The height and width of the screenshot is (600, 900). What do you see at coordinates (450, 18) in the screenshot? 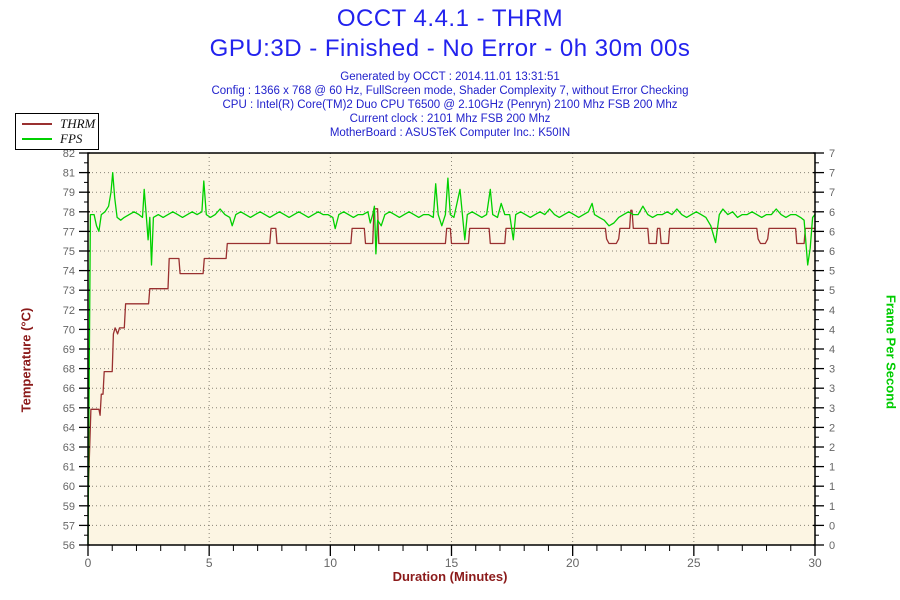
I see `page-title: OCCT 4.4.1 - THRM` at bounding box center [450, 18].